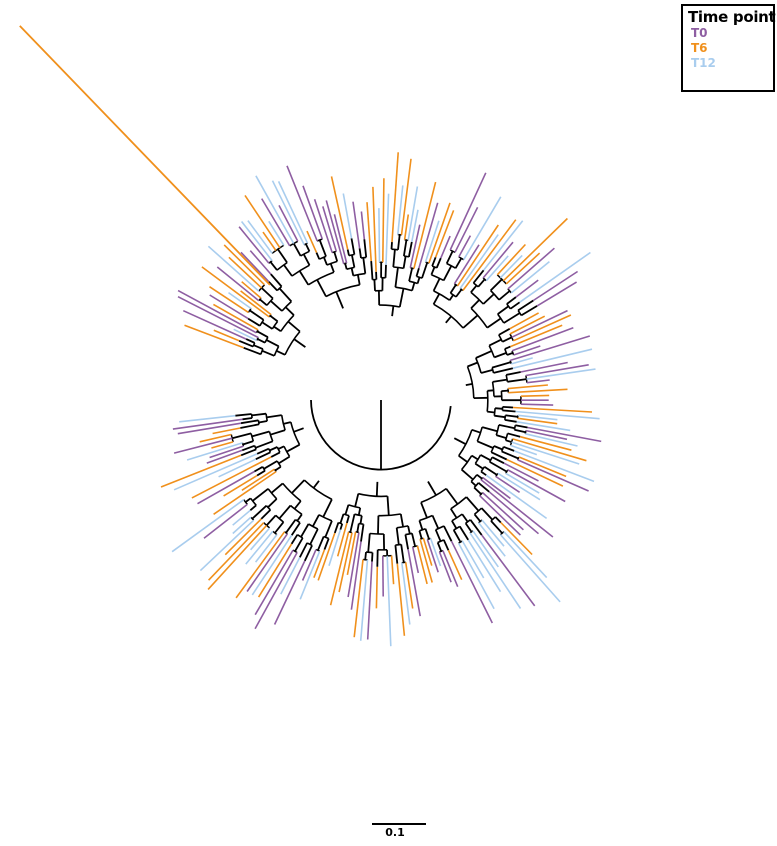  Describe the element at coordinates (732, 63) in the screenshot. I see `legend-item-t12: T12` at that location.